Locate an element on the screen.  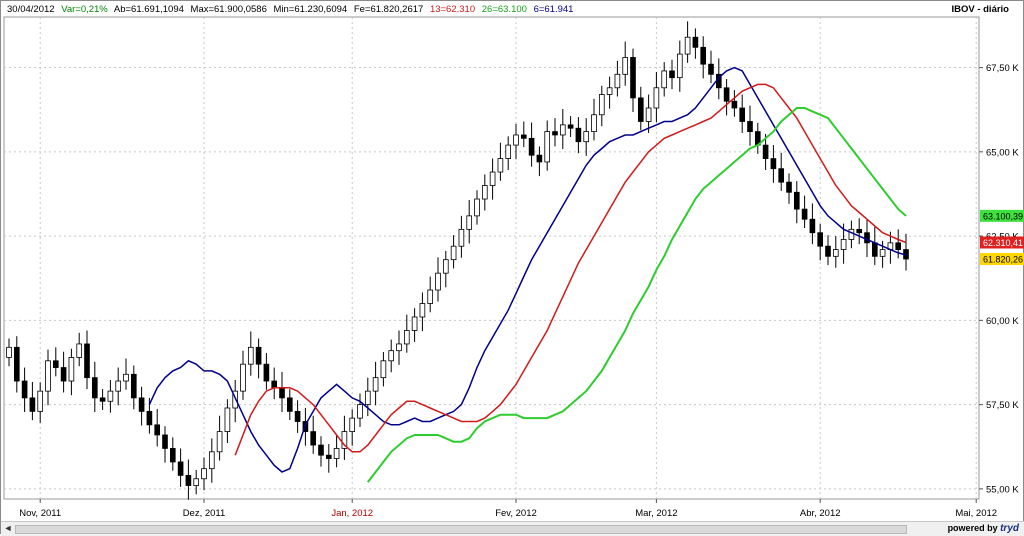
scroll-left-arrow-icon: ◄ is located at coordinates (8, 528).